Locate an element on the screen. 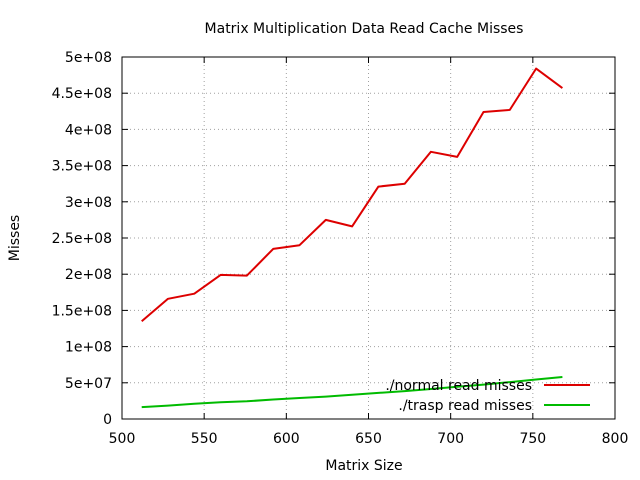 The image size is (640, 480). legend-label-1: ./normal read misses is located at coordinates (458, 386).